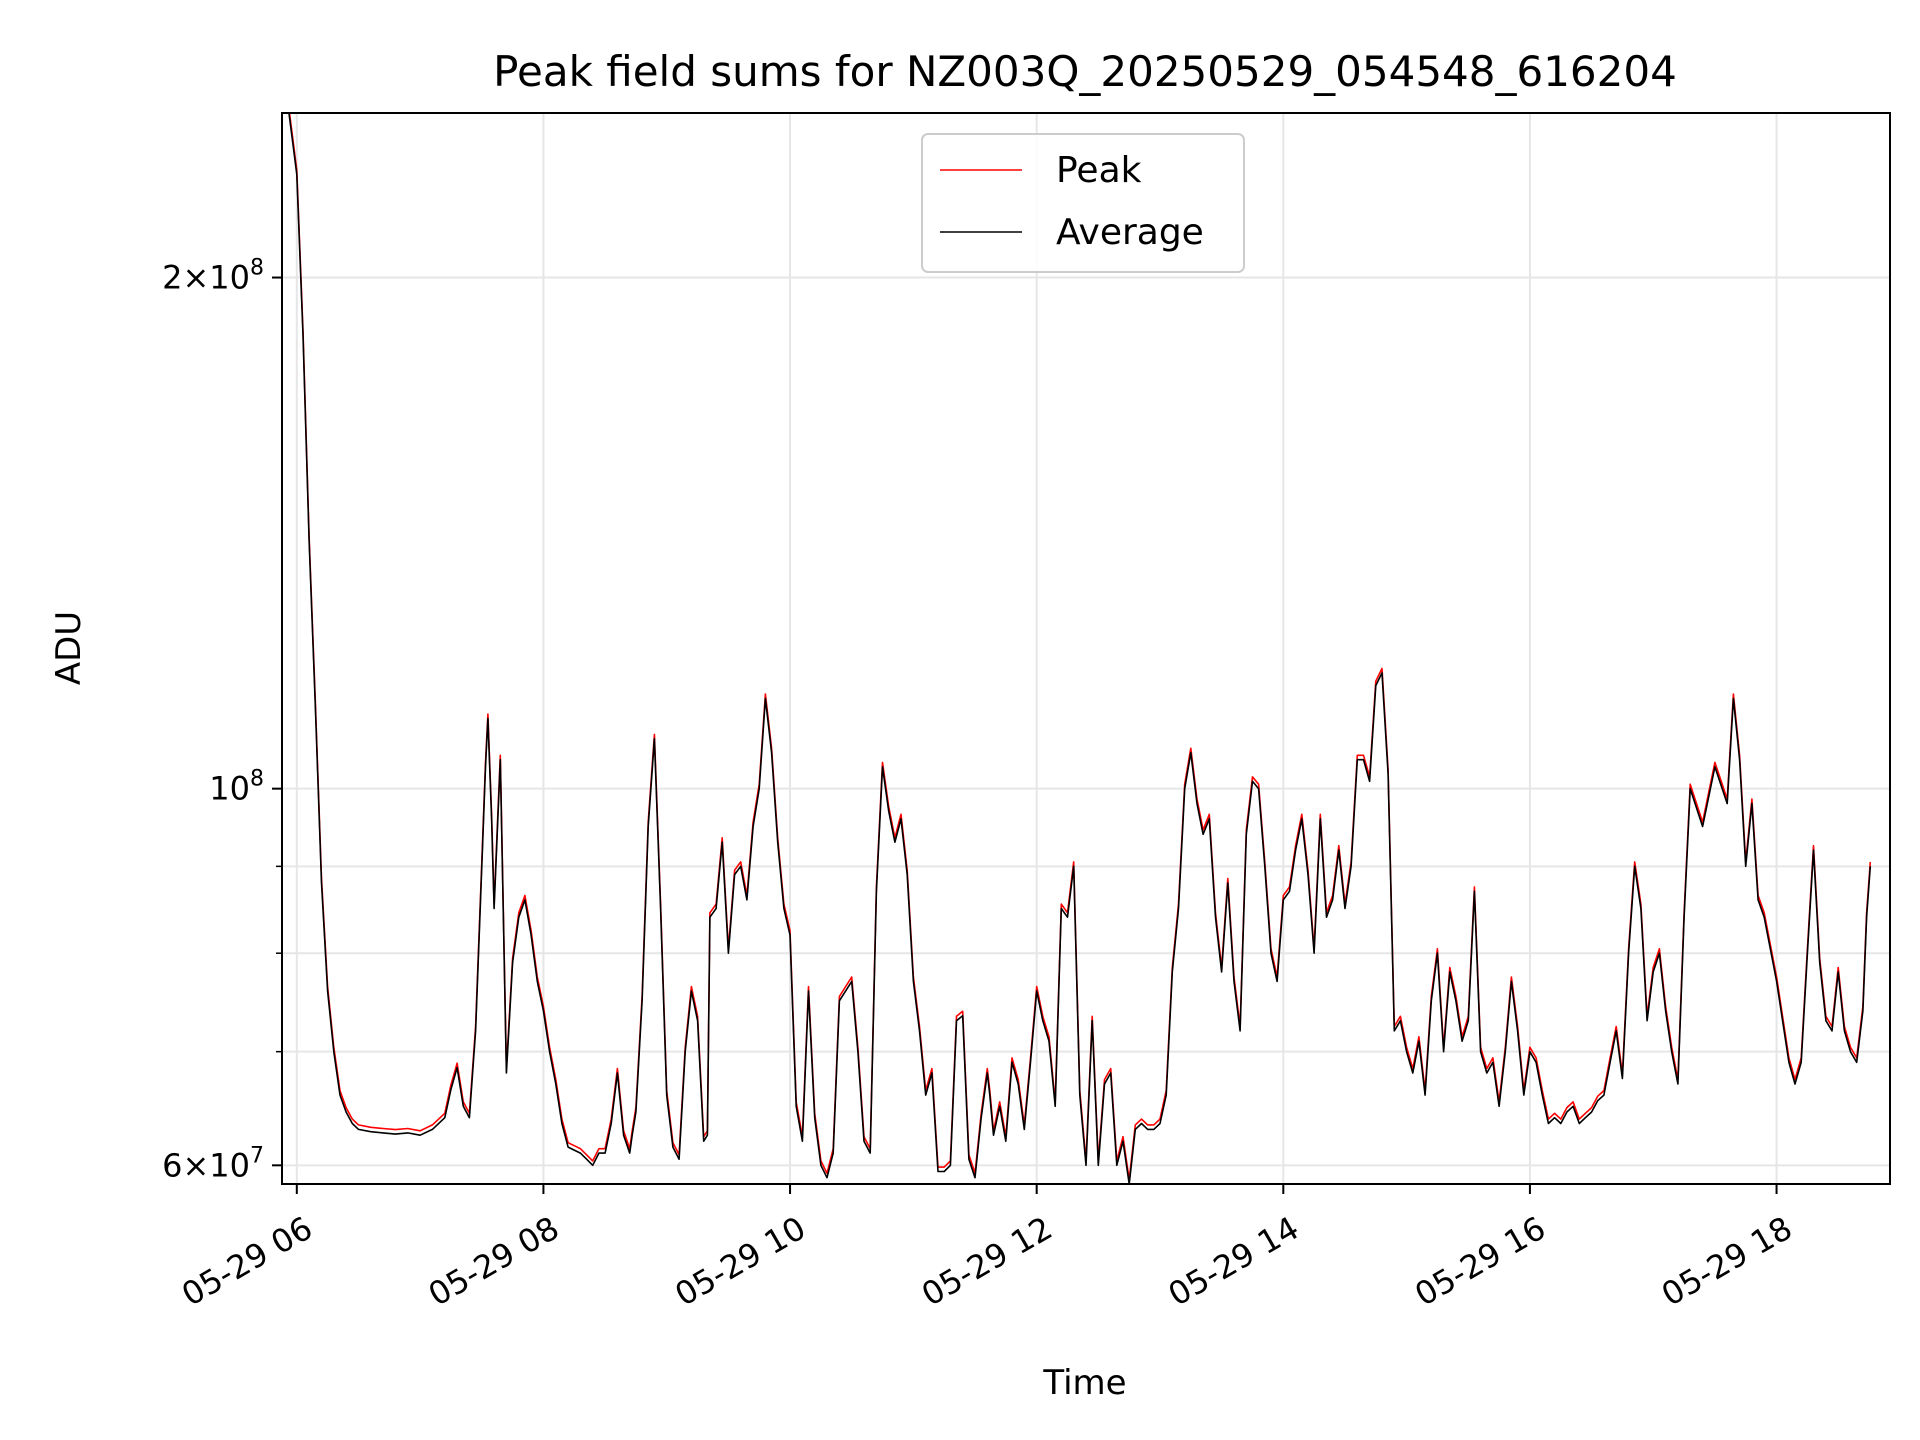 This screenshot has height=1440, width=1920. I want to click on y-tick-label: 2×108, so click(213, 276).